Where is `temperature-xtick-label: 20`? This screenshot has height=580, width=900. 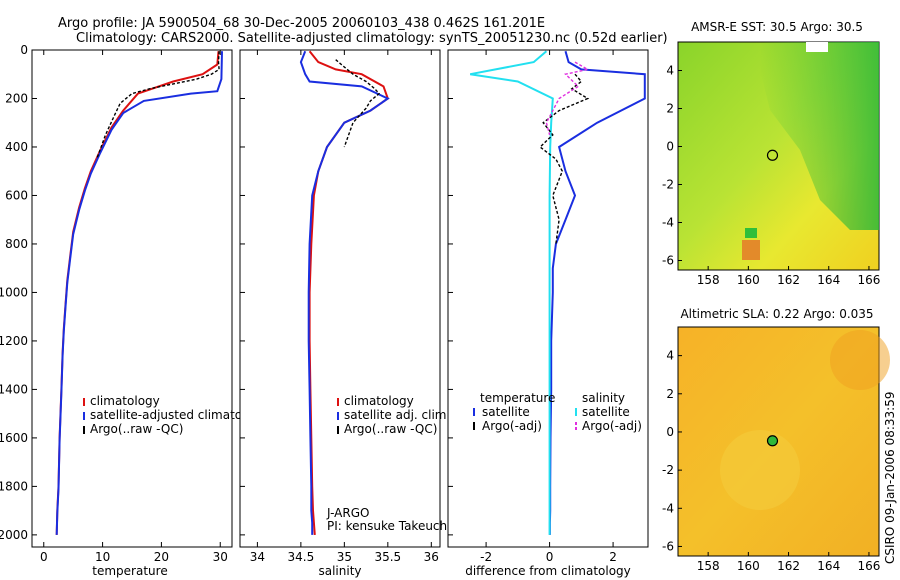
temperature-xtick-label: 20 is located at coordinates (161, 557).